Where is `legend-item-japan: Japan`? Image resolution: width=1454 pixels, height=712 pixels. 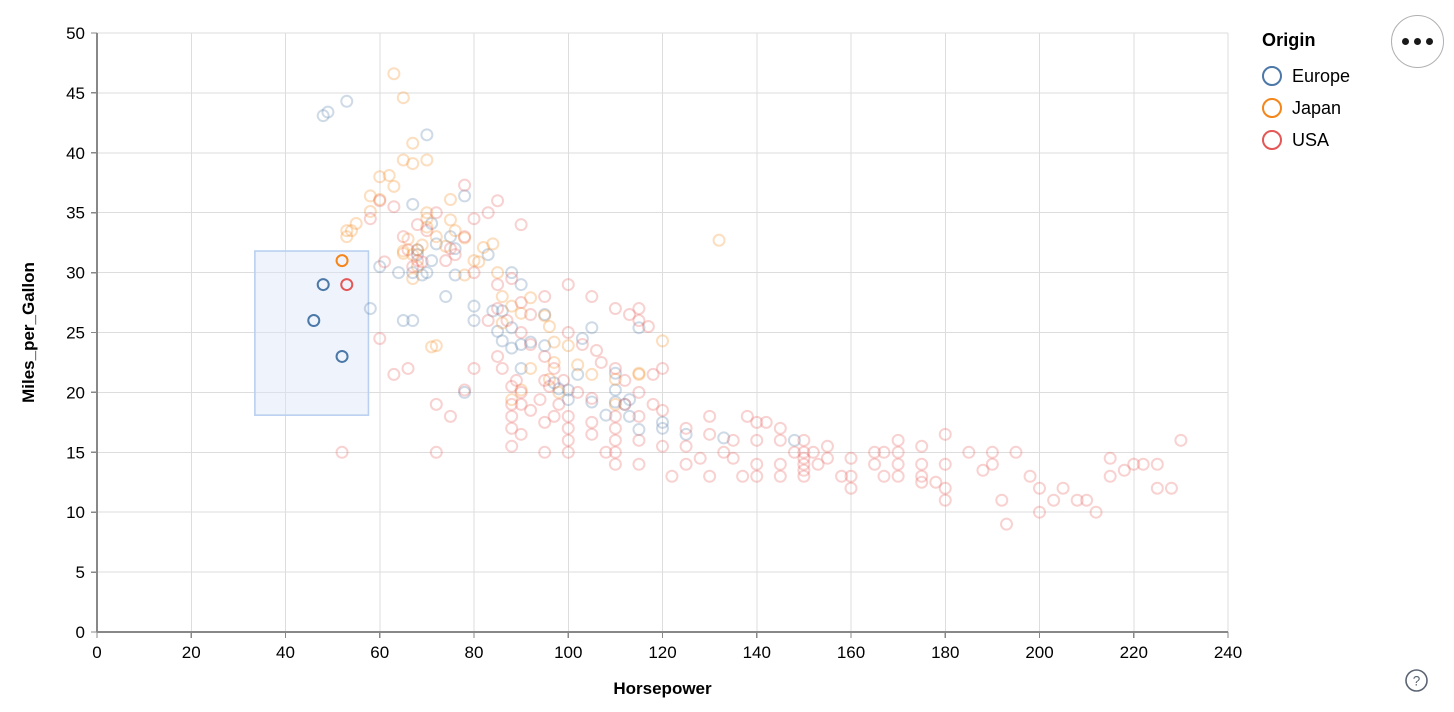
legend-item-japan: Japan is located at coordinates (1347, 108).